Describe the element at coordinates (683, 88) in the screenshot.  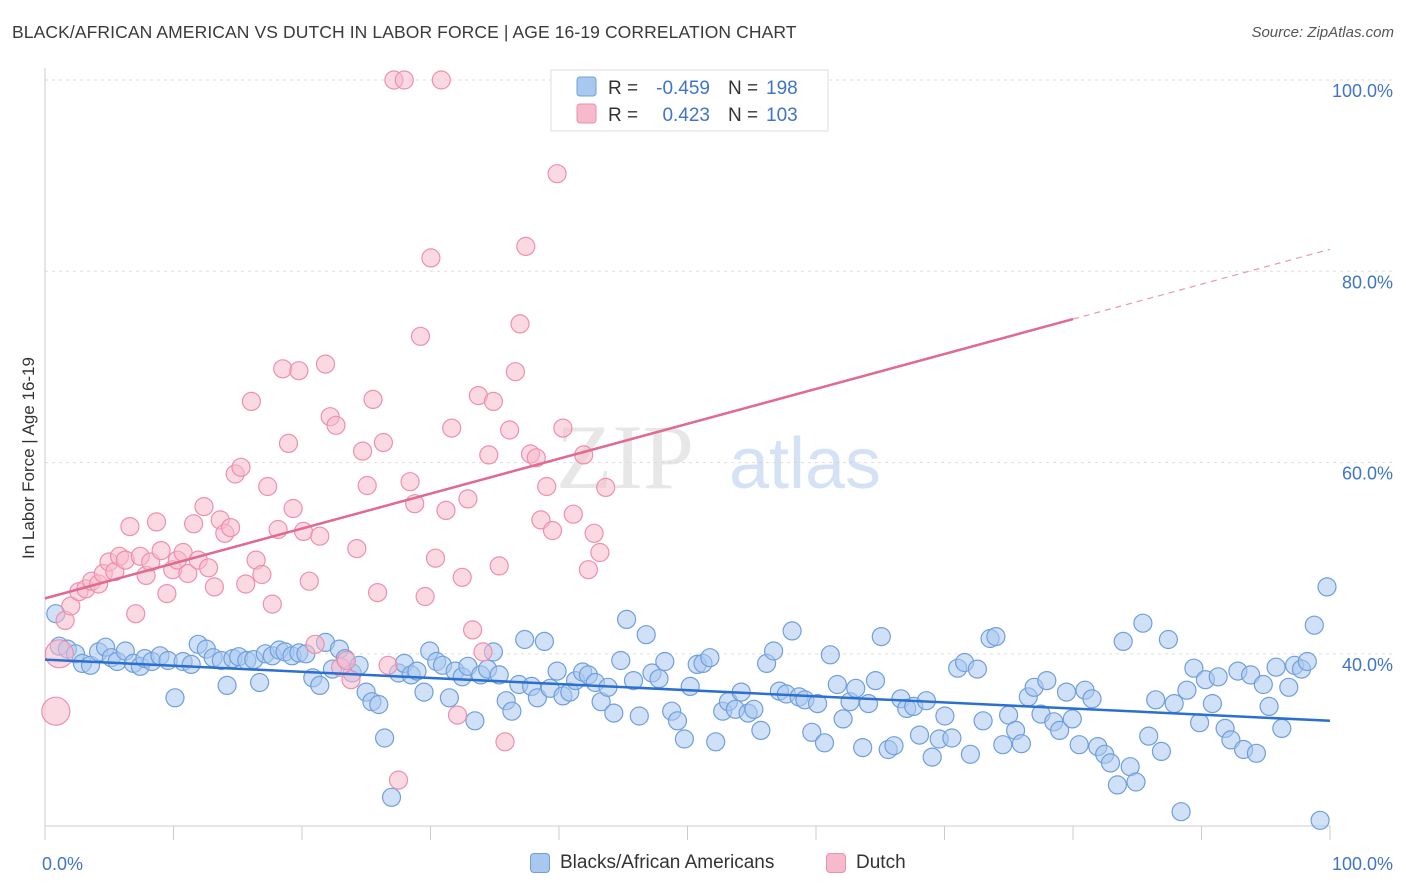
I see `legend-r-value-blue: -0.459` at that location.